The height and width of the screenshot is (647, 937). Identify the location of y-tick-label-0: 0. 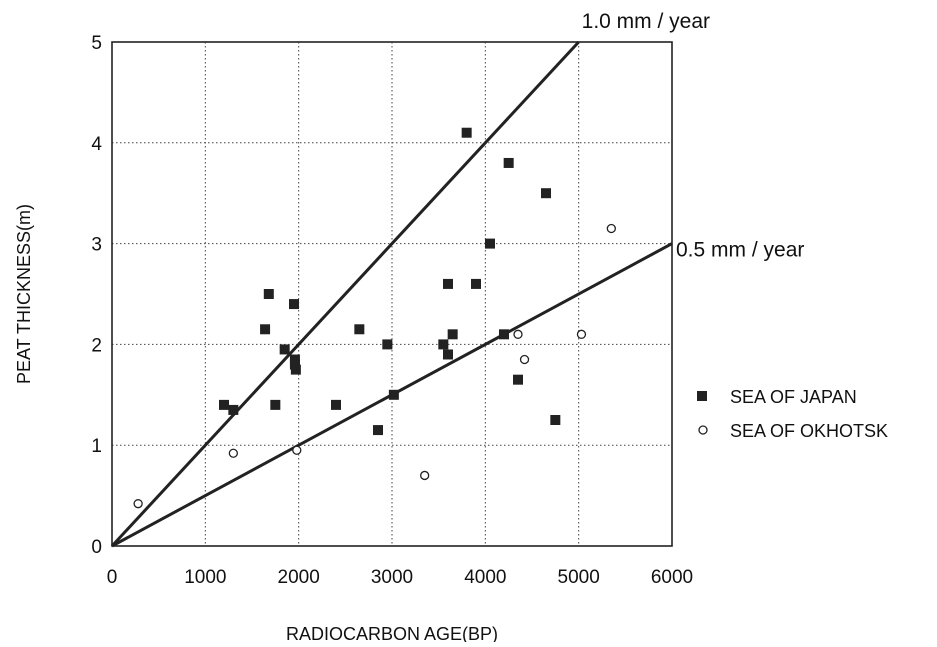
(96, 547).